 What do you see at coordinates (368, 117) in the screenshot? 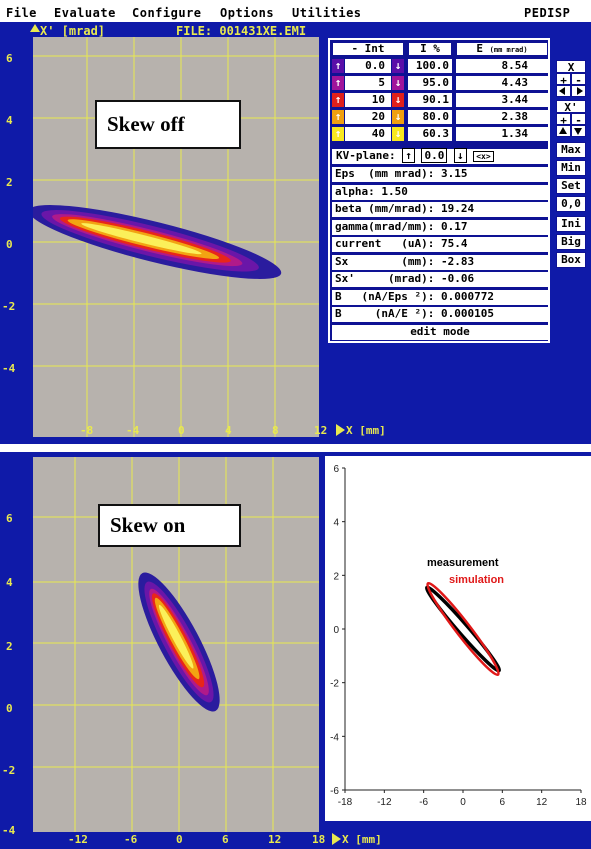
I see `int-value: 20` at bounding box center [368, 117].